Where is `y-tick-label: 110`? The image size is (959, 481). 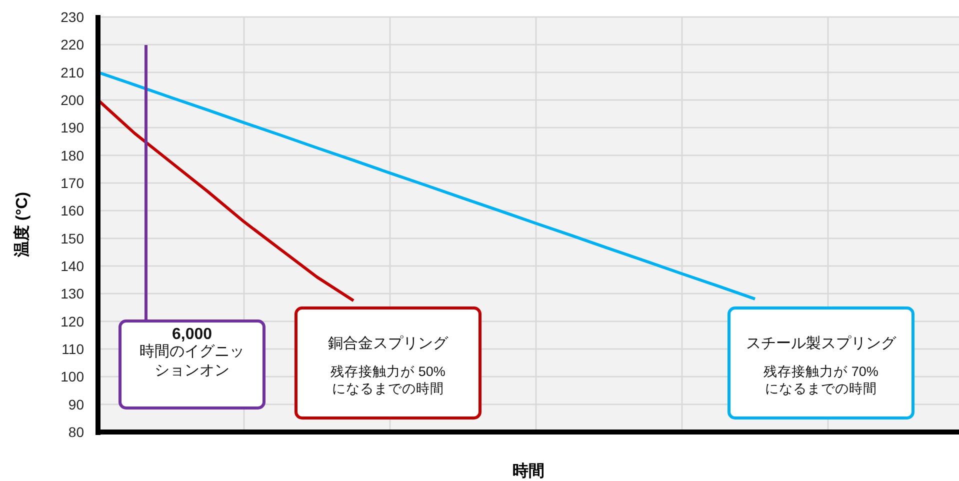 y-tick-label: 110 is located at coordinates (73, 349).